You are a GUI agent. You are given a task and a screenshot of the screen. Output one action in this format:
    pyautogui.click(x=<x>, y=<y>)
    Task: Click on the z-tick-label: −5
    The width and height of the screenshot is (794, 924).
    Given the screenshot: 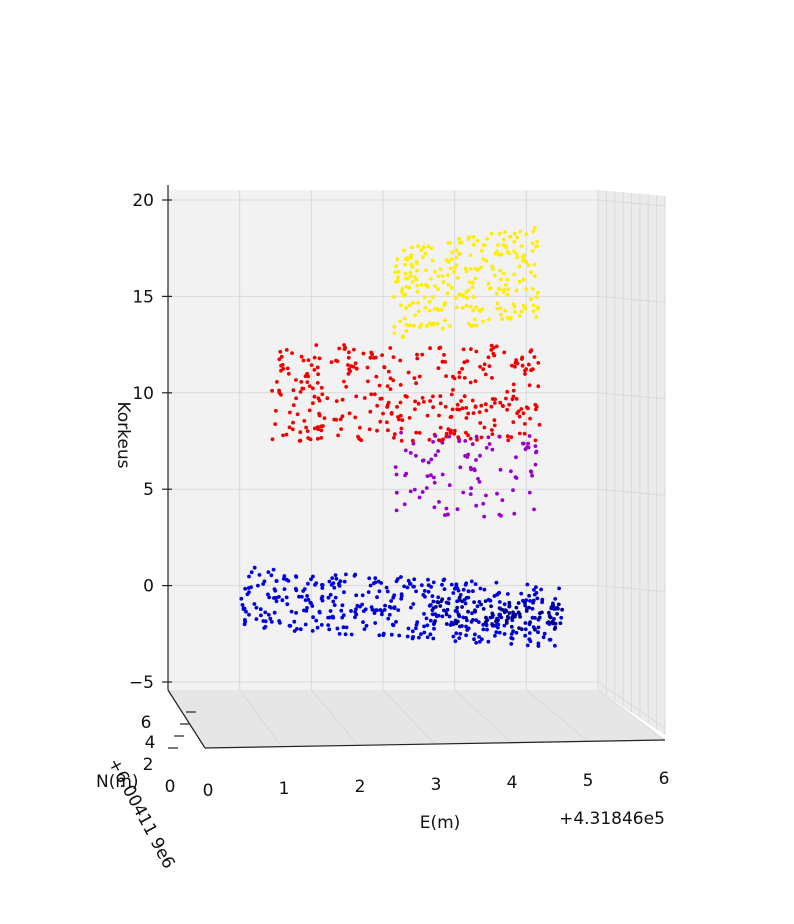 What is the action you would take?
    pyautogui.click(x=141, y=683)
    